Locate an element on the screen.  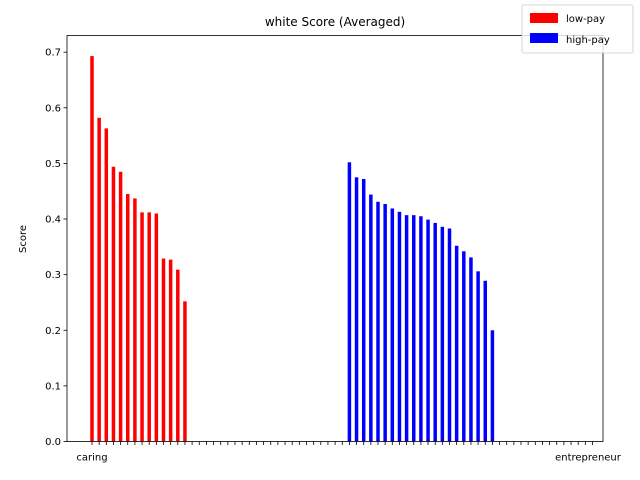
legend-label-low-pay: low-pay is located at coordinates (585, 19).